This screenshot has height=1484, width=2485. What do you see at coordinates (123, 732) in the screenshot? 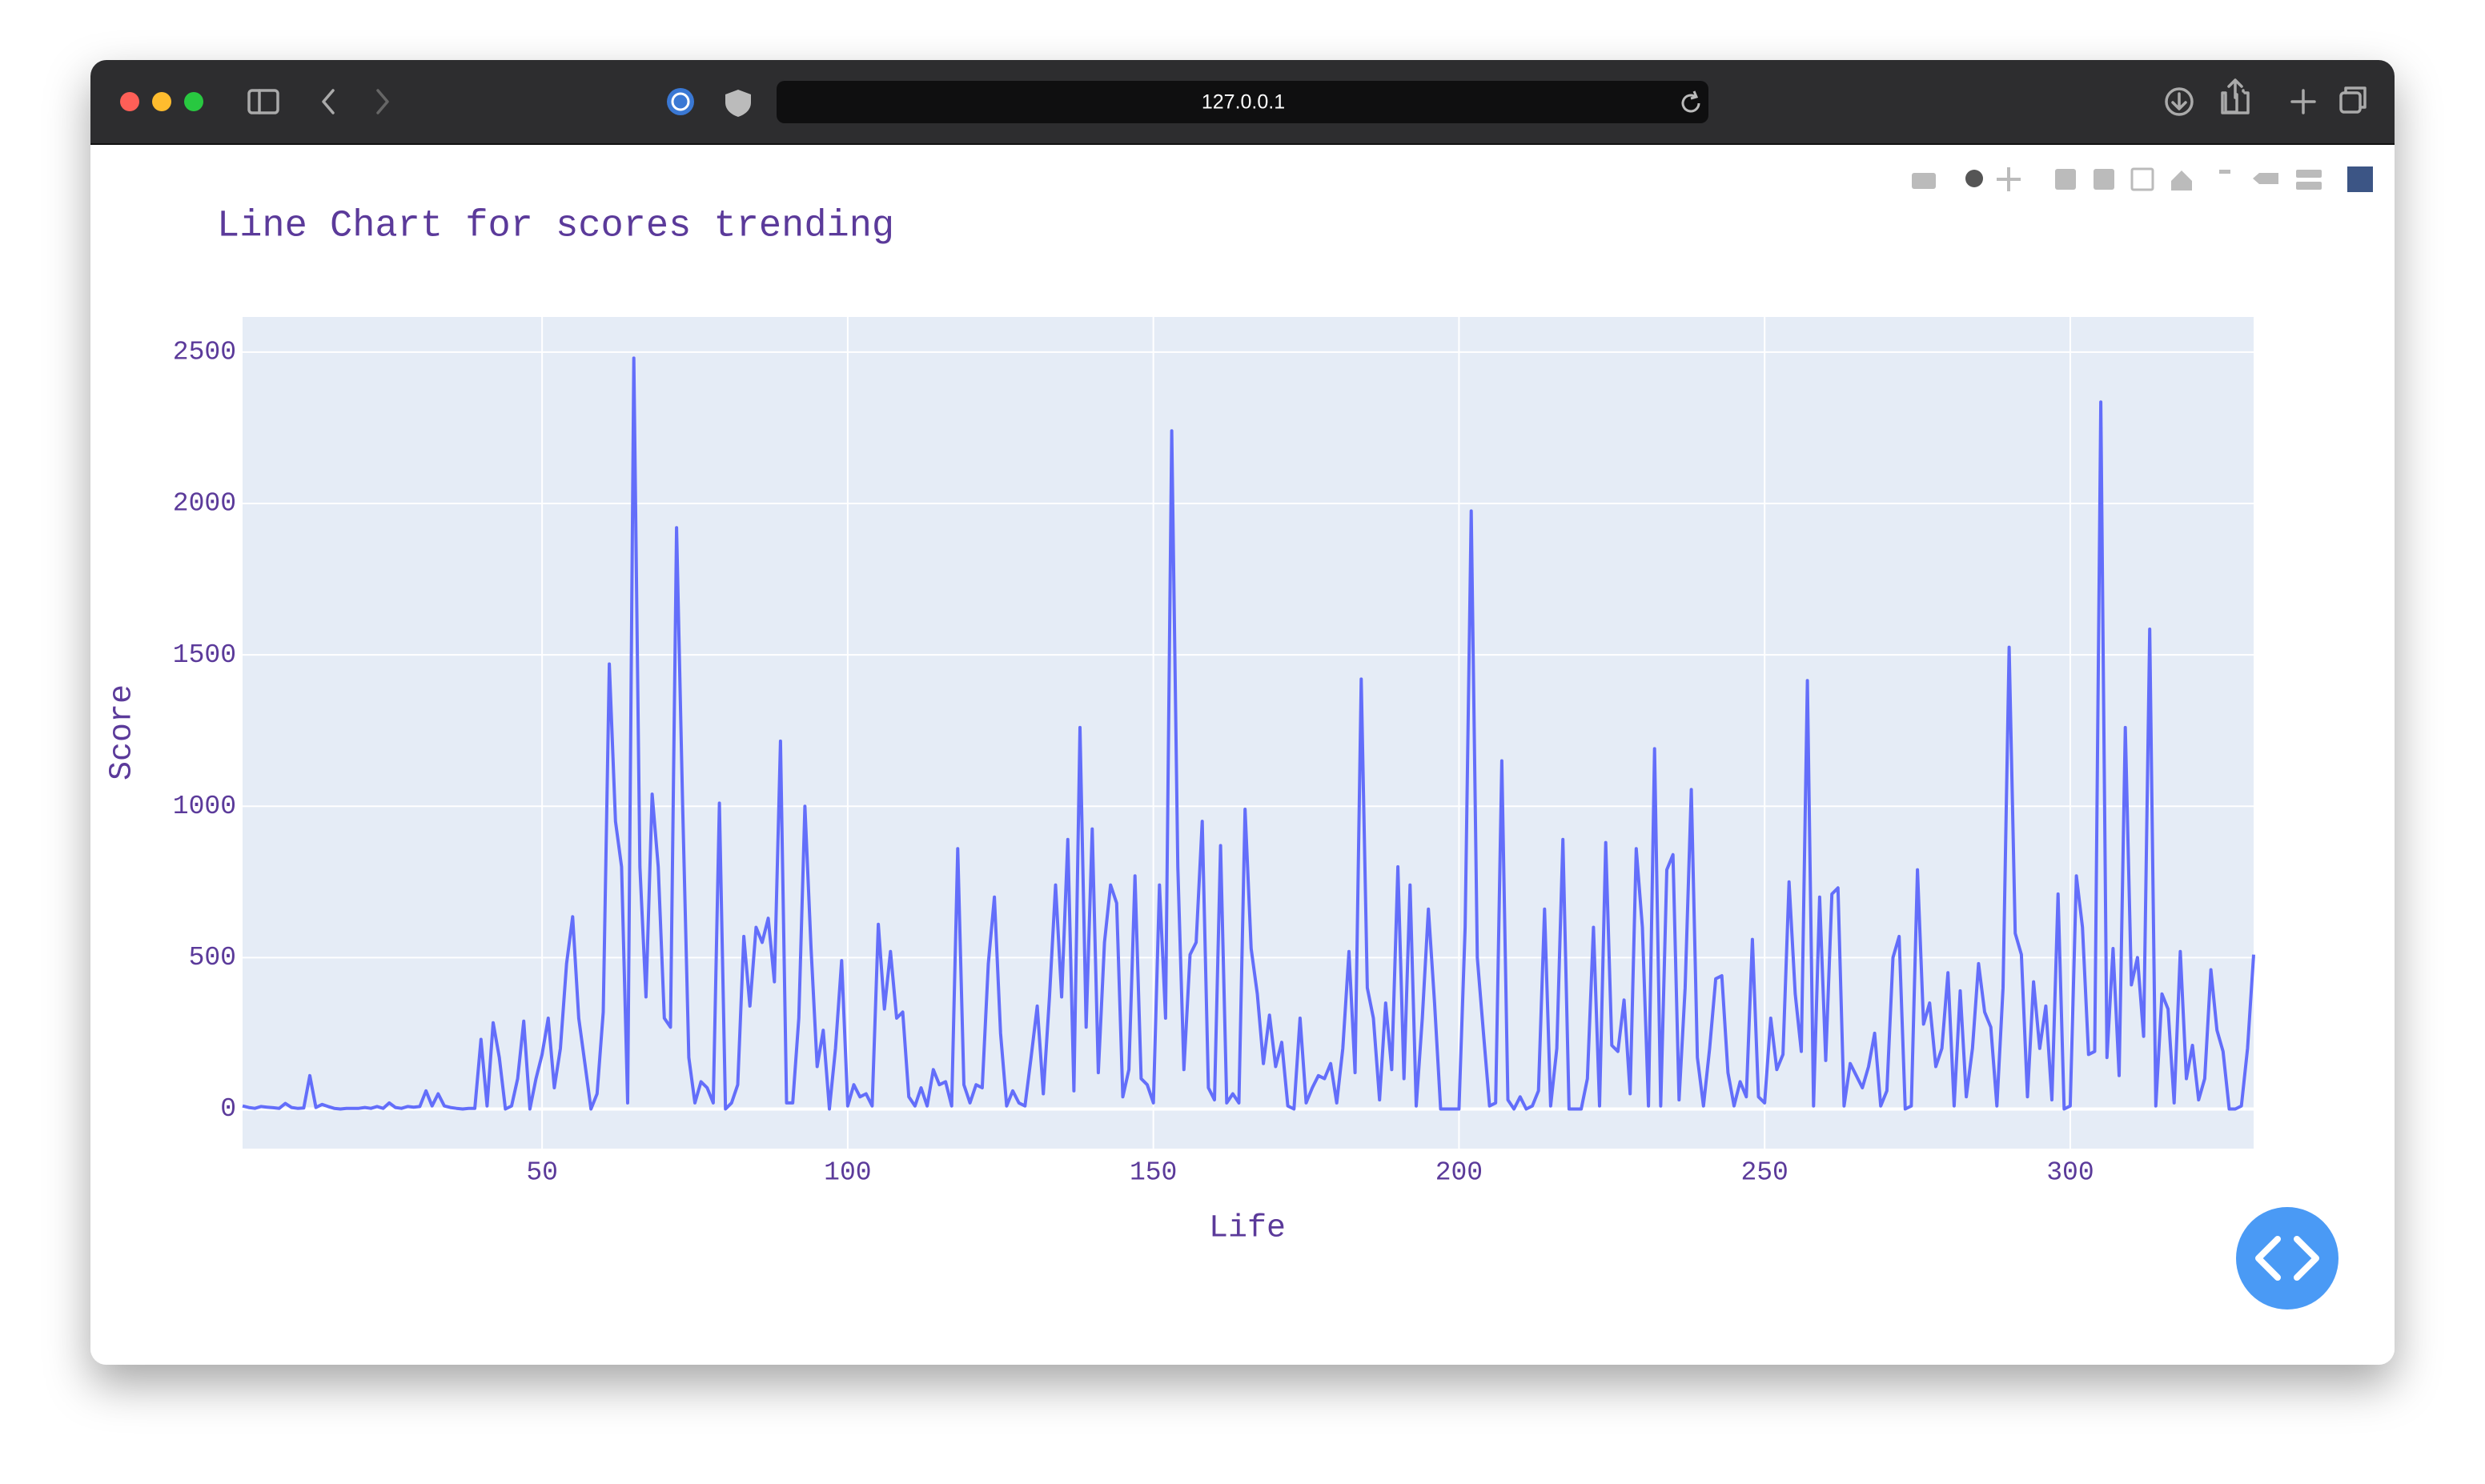
I see `y-axis-title: Score` at bounding box center [123, 732].